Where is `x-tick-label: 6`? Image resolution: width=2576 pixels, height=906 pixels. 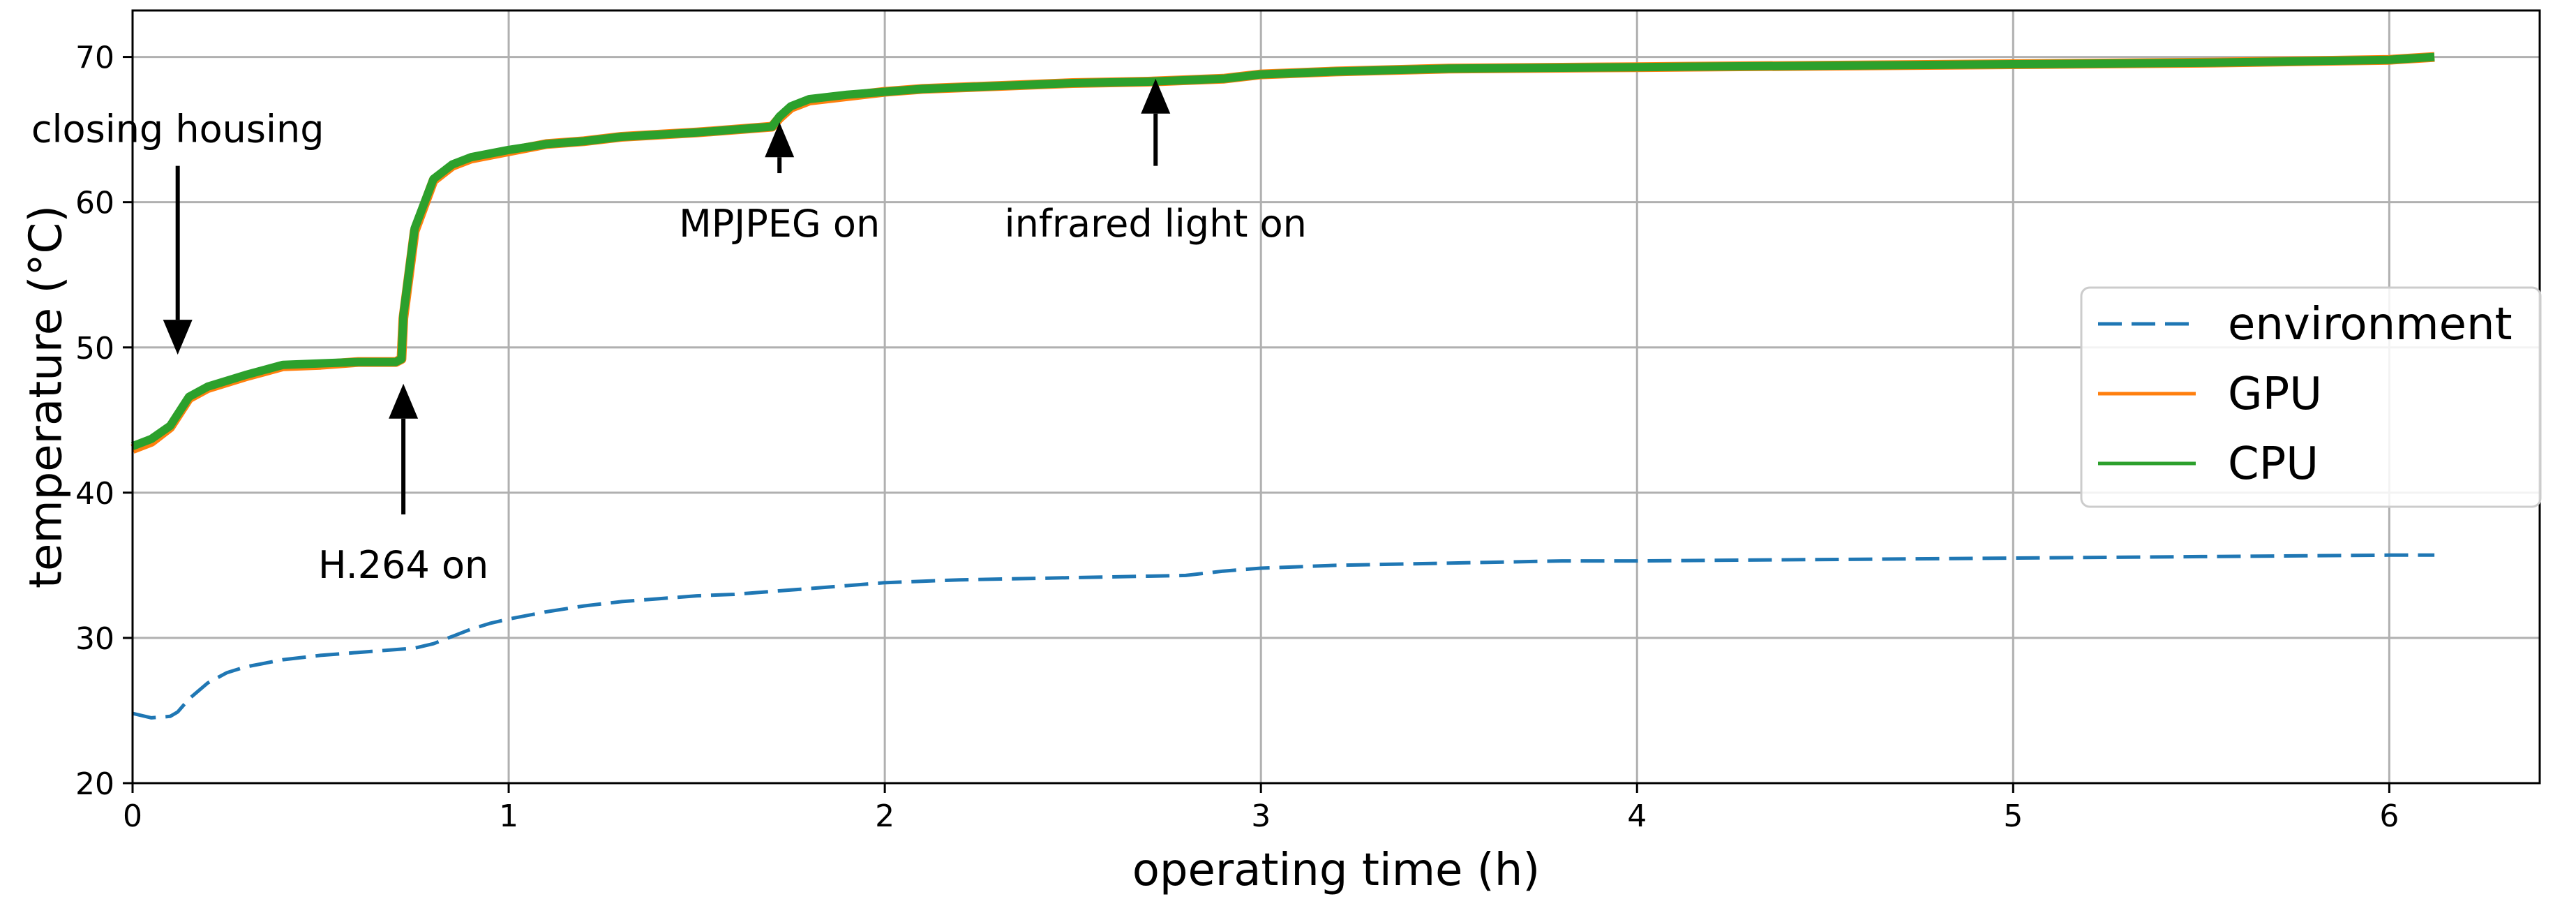
x-tick-label: 6 is located at coordinates (2389, 816).